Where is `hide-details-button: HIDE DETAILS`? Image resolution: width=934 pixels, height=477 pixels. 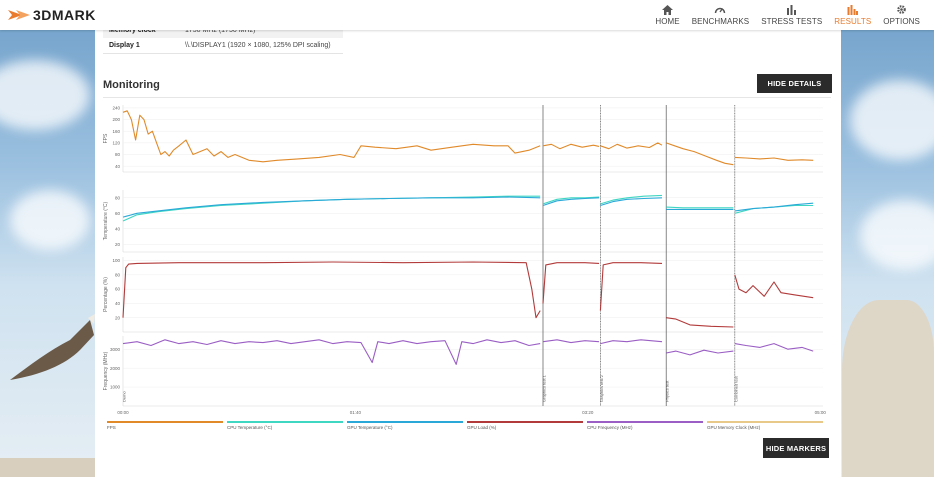
hide-details-button: HIDE DETAILS is located at coordinates (794, 83).